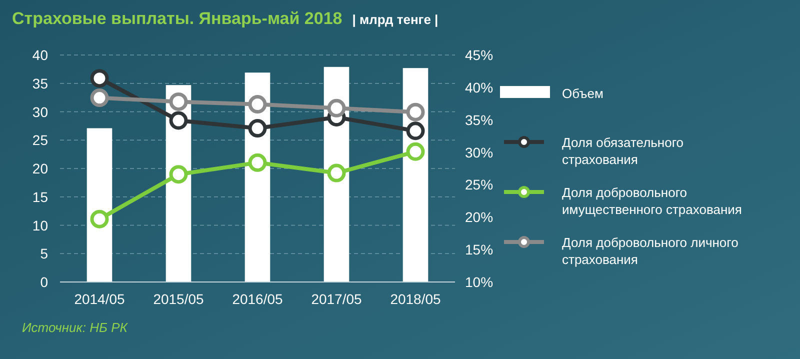 Image resolution: width=800 pixels, height=359 pixels. I want to click on y2-tick-label: 25%, so click(479, 184).